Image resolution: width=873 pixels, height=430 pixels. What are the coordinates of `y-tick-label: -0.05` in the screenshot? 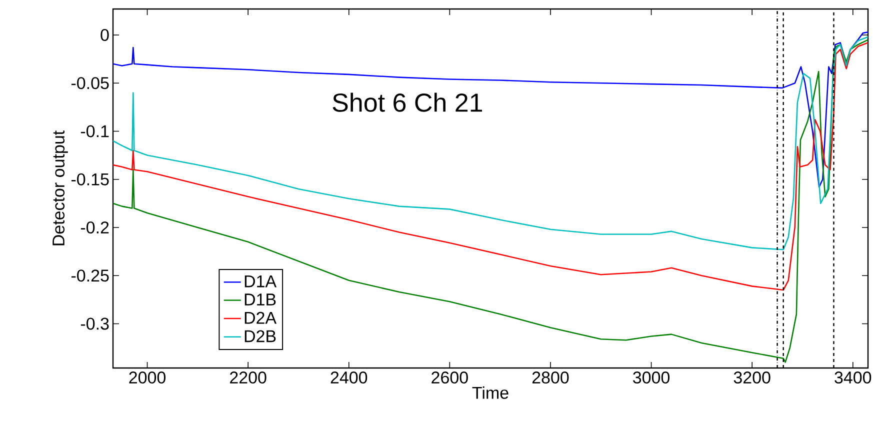 It's located at (90, 83).